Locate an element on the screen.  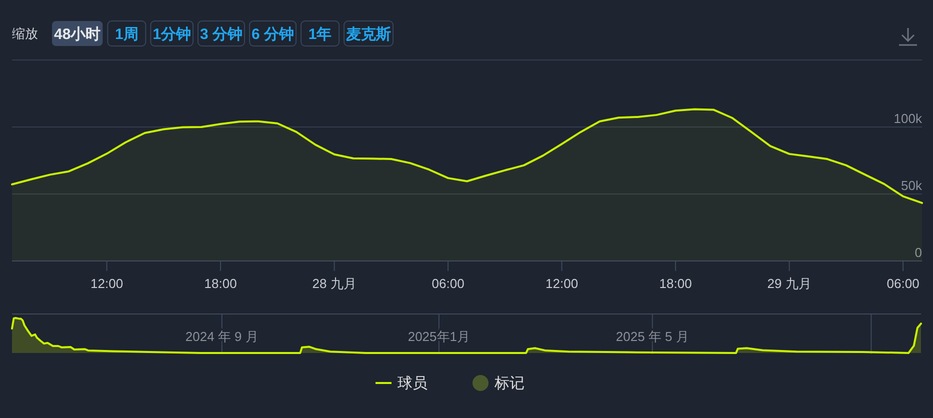
text: 3 分钟 is located at coordinates (221, 34).